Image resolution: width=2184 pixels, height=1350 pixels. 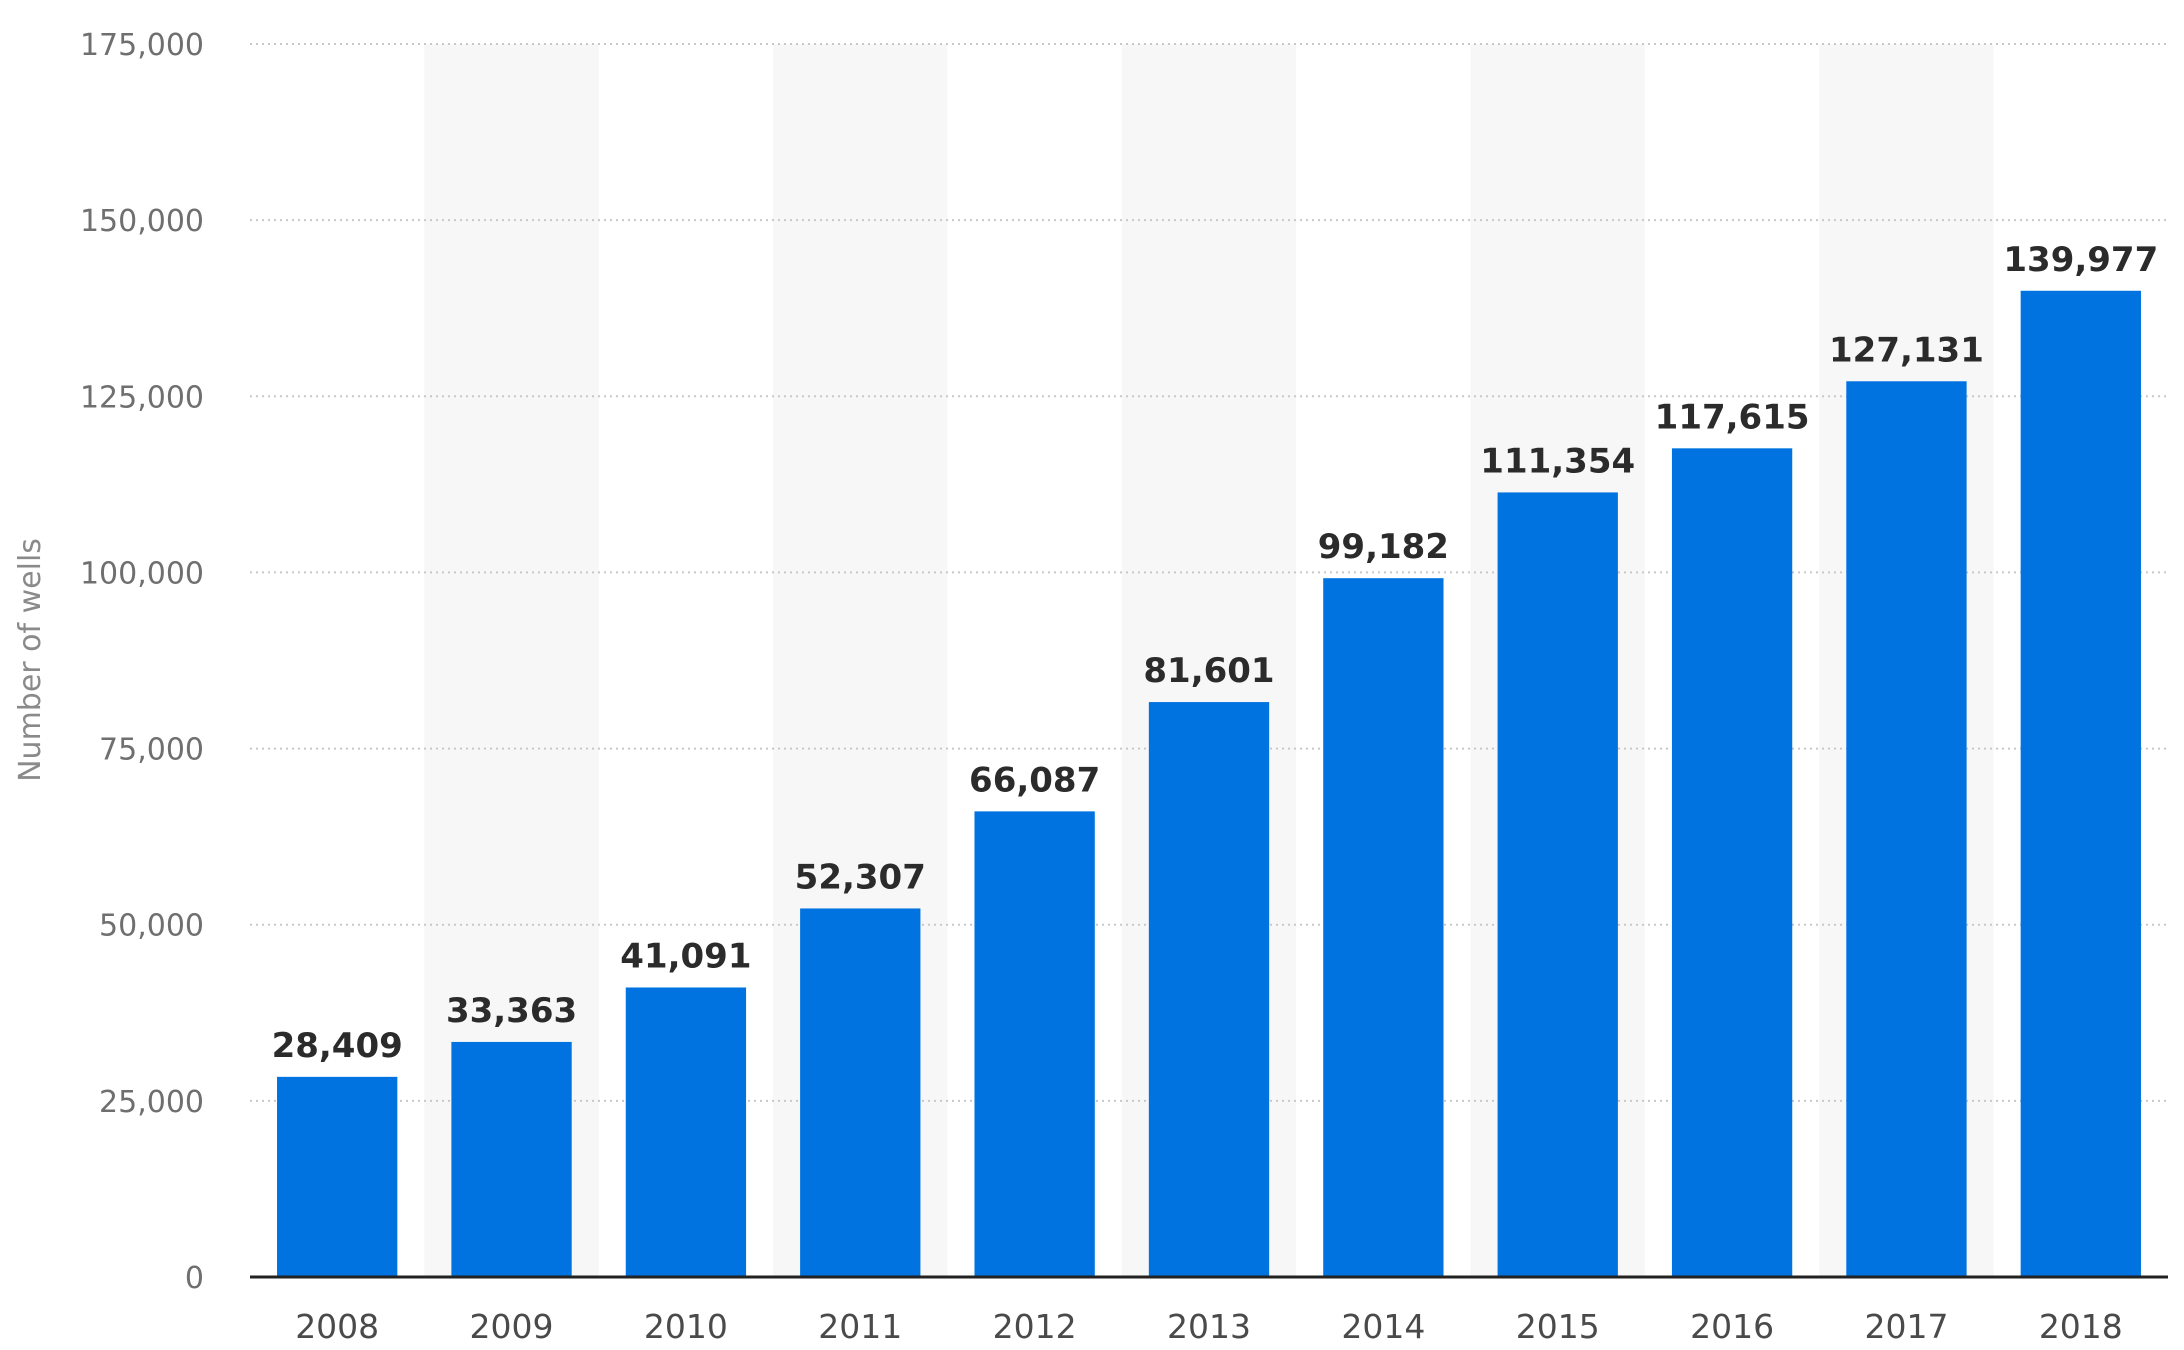 I want to click on x-tick-label: 2011, so click(x=860, y=1326).